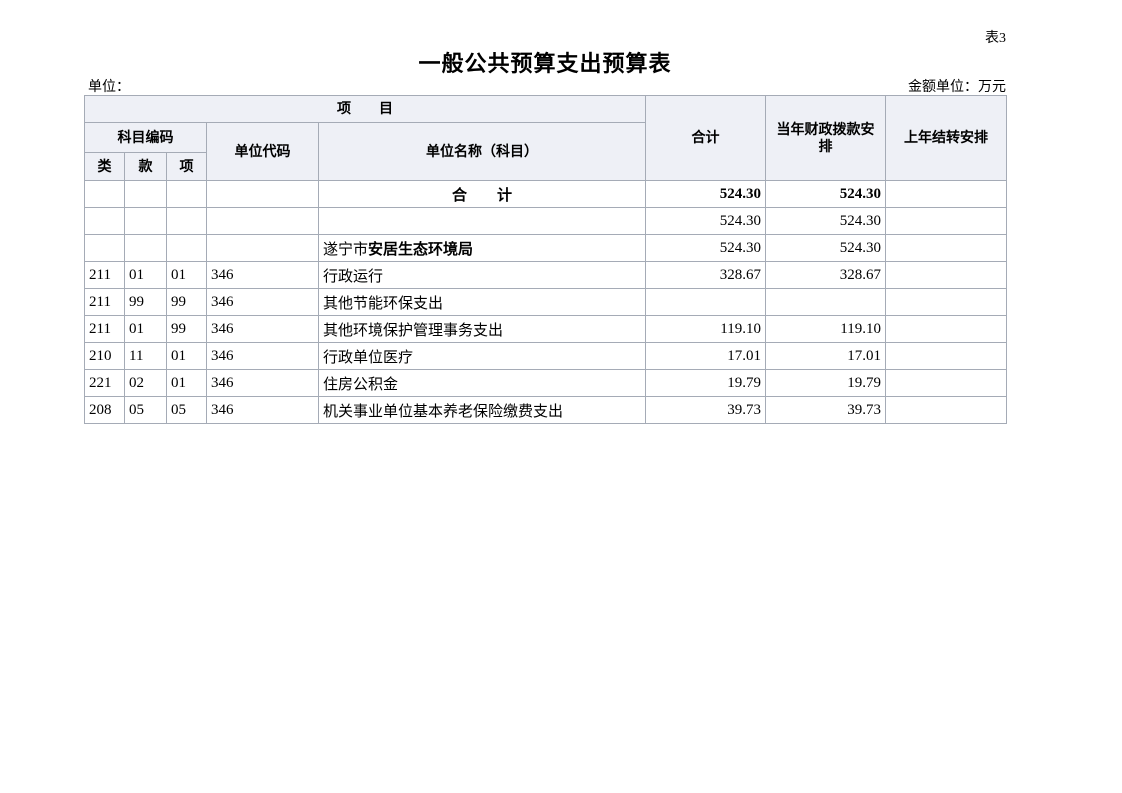  Describe the element at coordinates (705, 383) in the screenshot. I see `cell-total: 19.79` at that location.